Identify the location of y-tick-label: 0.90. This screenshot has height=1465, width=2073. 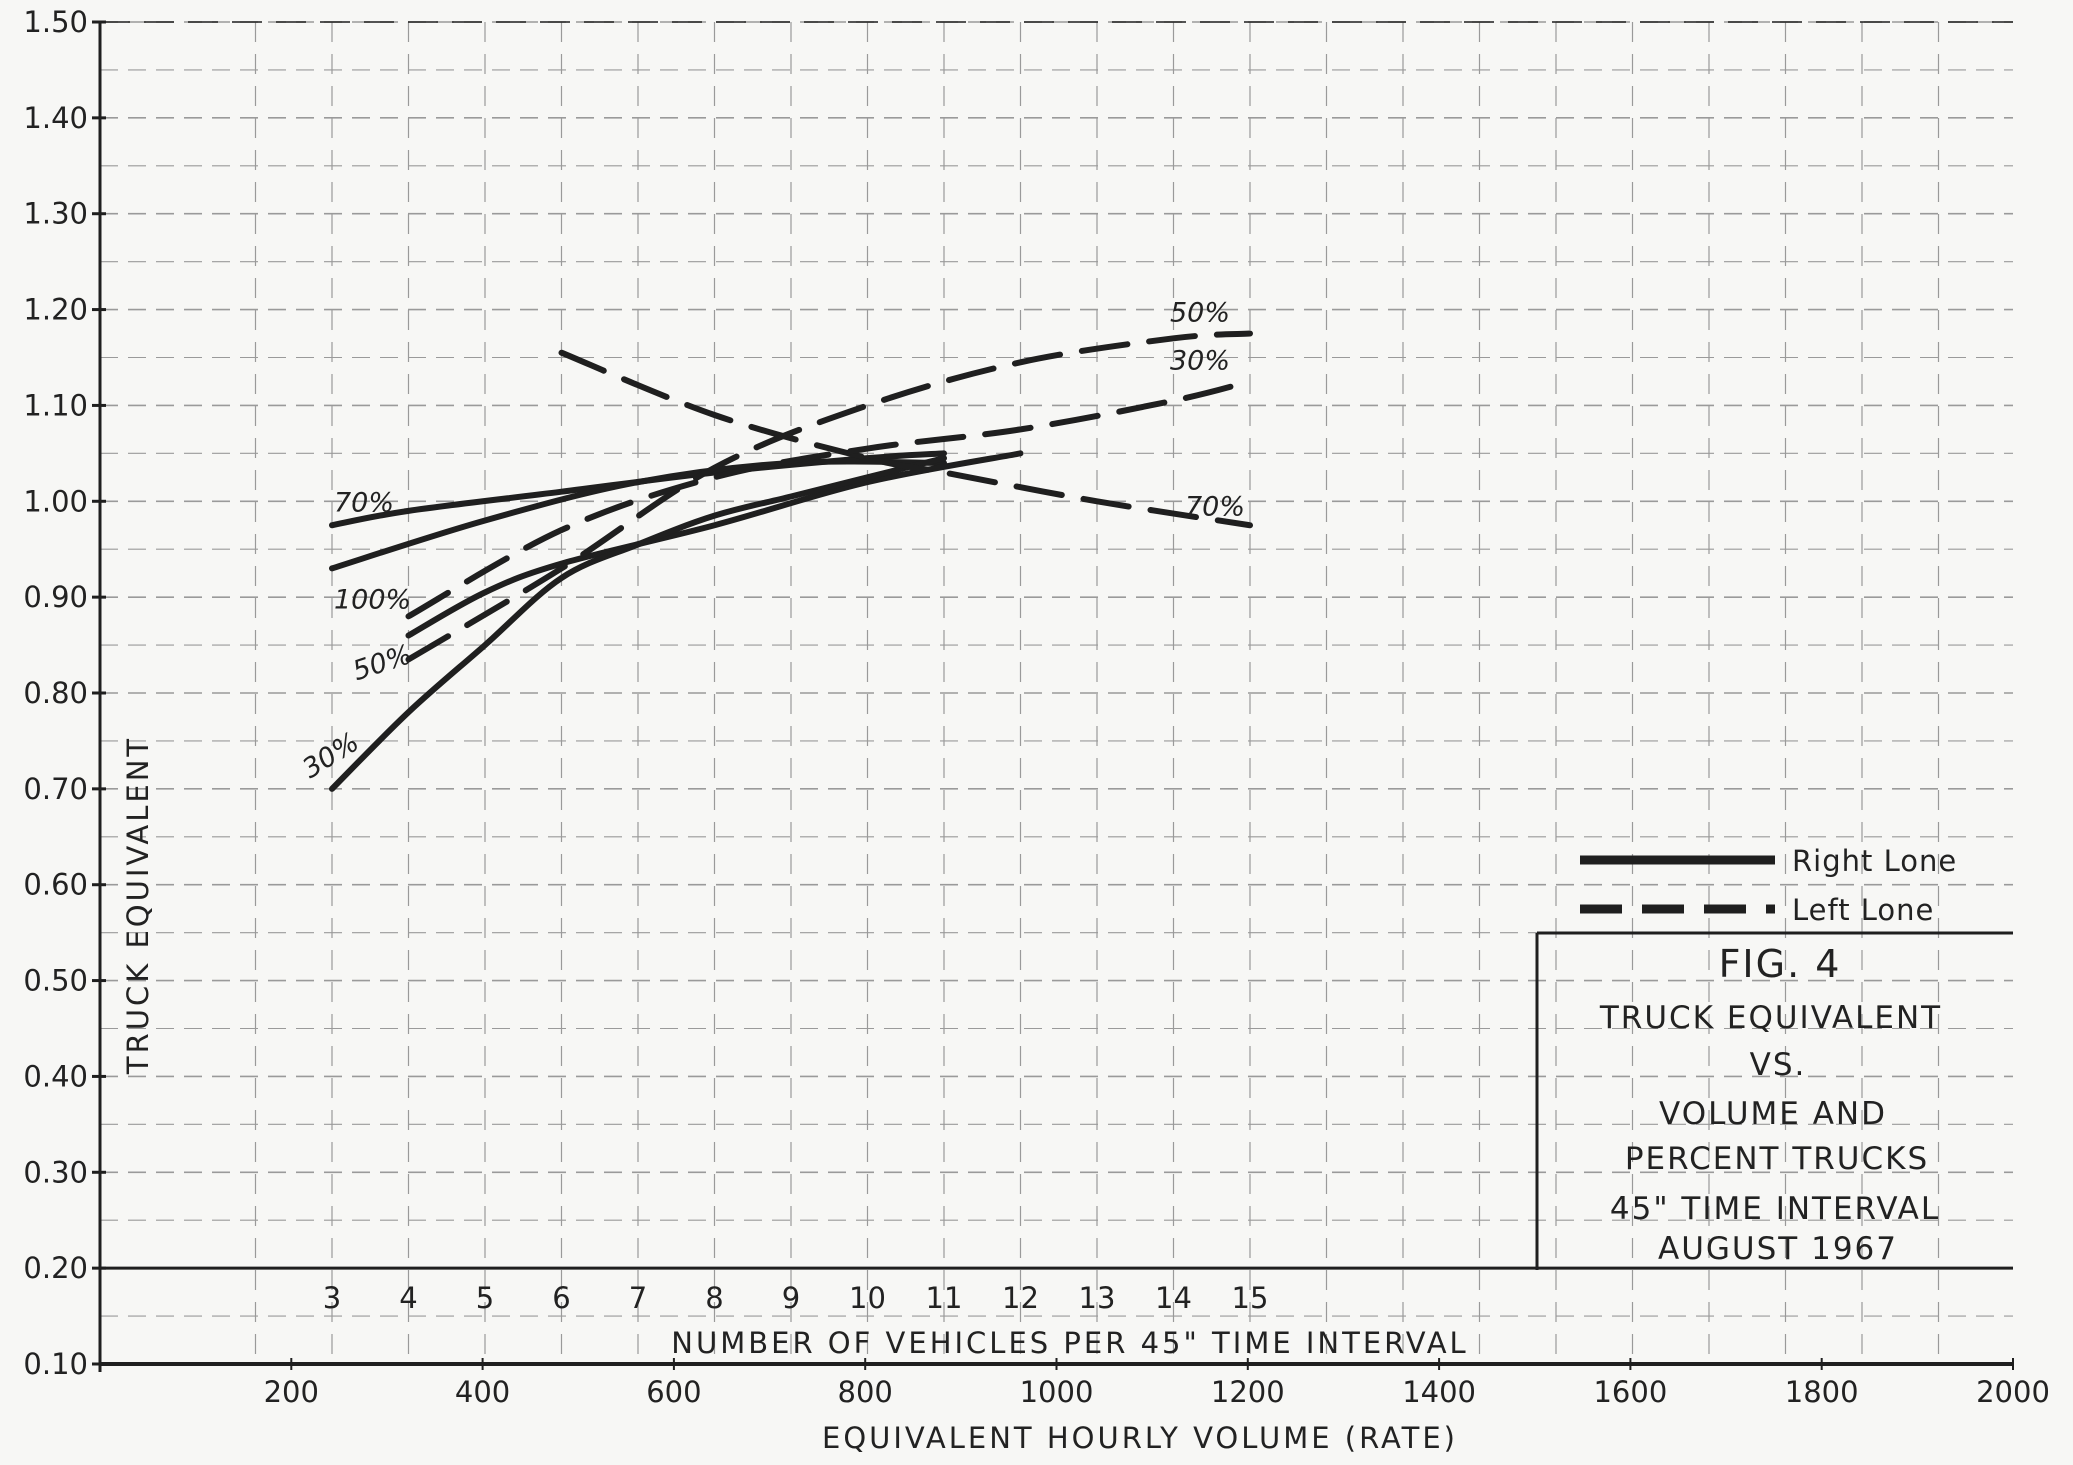
(55, 597).